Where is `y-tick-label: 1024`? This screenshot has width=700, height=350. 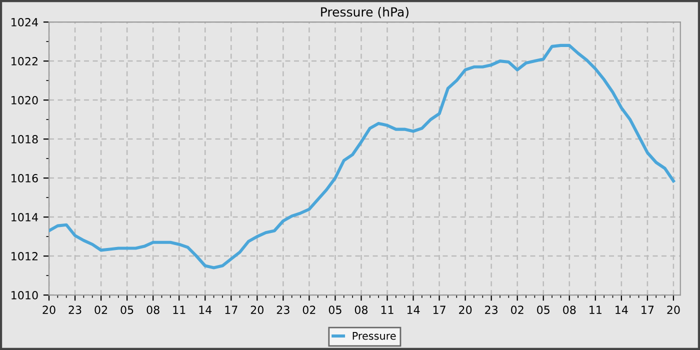
y-tick-label: 1024 is located at coordinates (25, 22).